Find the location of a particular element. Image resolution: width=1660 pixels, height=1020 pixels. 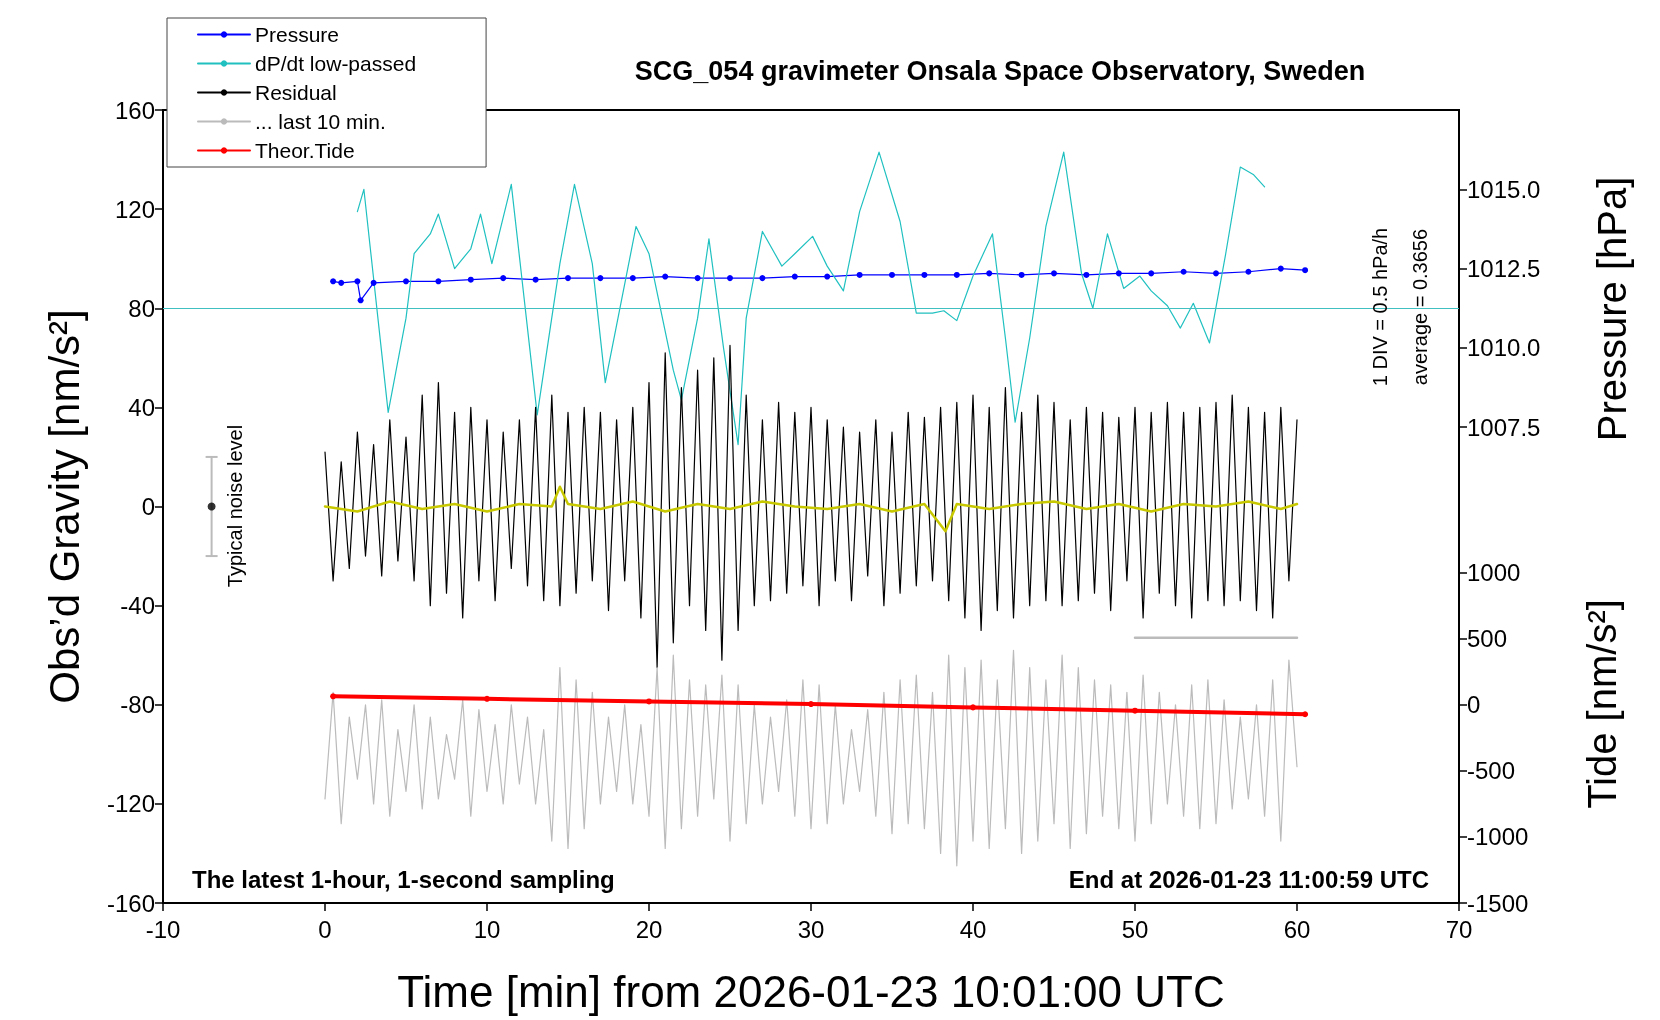

annotation: 1 DIV = 0.5 hPa/h is located at coordinates (1380, 307).